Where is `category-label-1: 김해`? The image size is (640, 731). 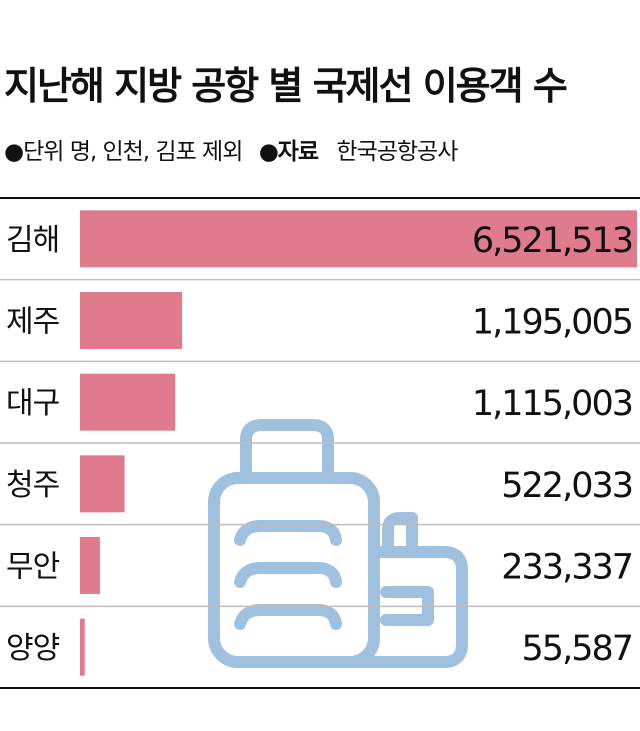 category-label-1: 김해 is located at coordinates (32, 240).